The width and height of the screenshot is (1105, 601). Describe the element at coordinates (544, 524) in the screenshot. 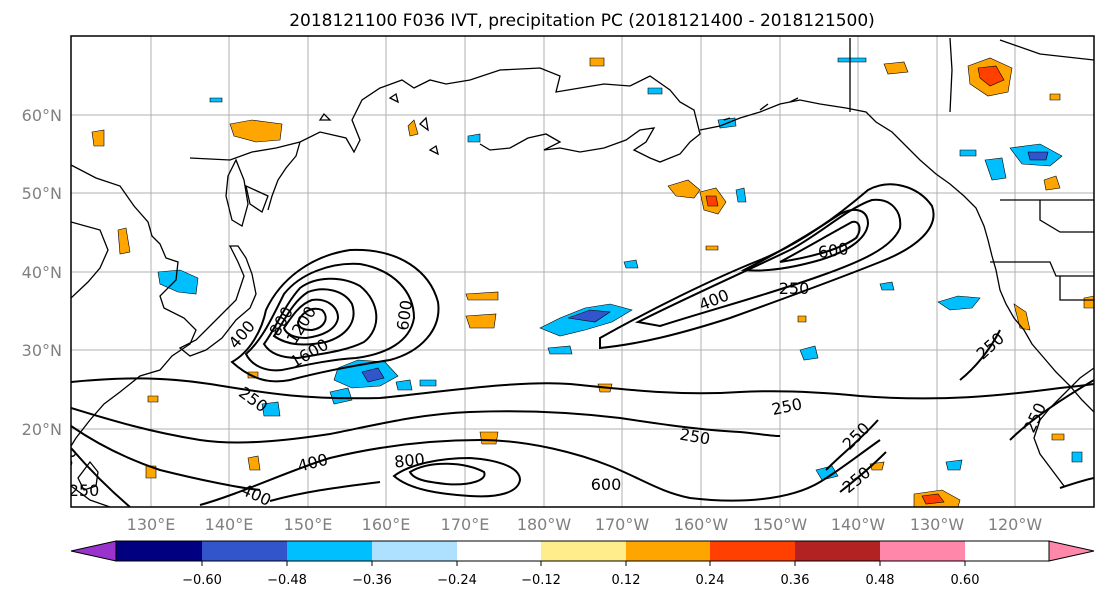

I see `lon-label: 180°W` at that location.